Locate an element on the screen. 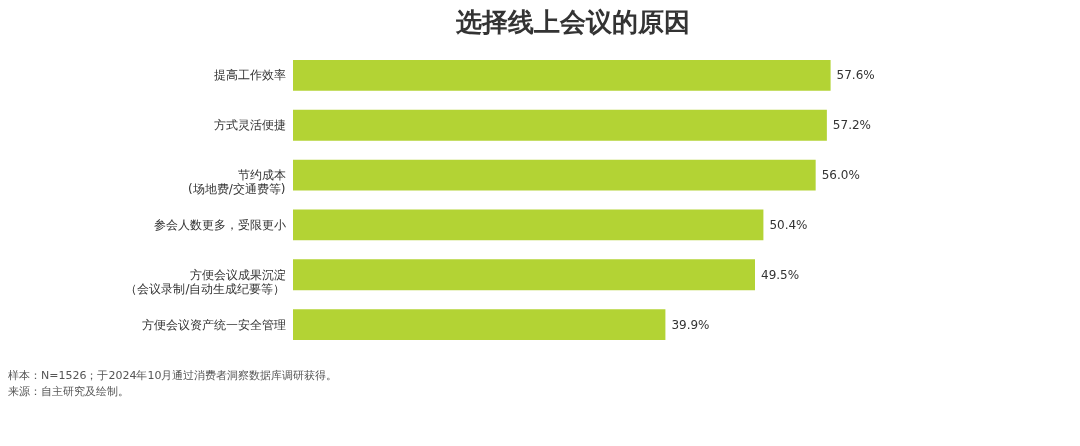 Image resolution: width=1080 pixels, height=446 pixels. y-tick-label: 方式灵活便捷 is located at coordinates (249, 125).